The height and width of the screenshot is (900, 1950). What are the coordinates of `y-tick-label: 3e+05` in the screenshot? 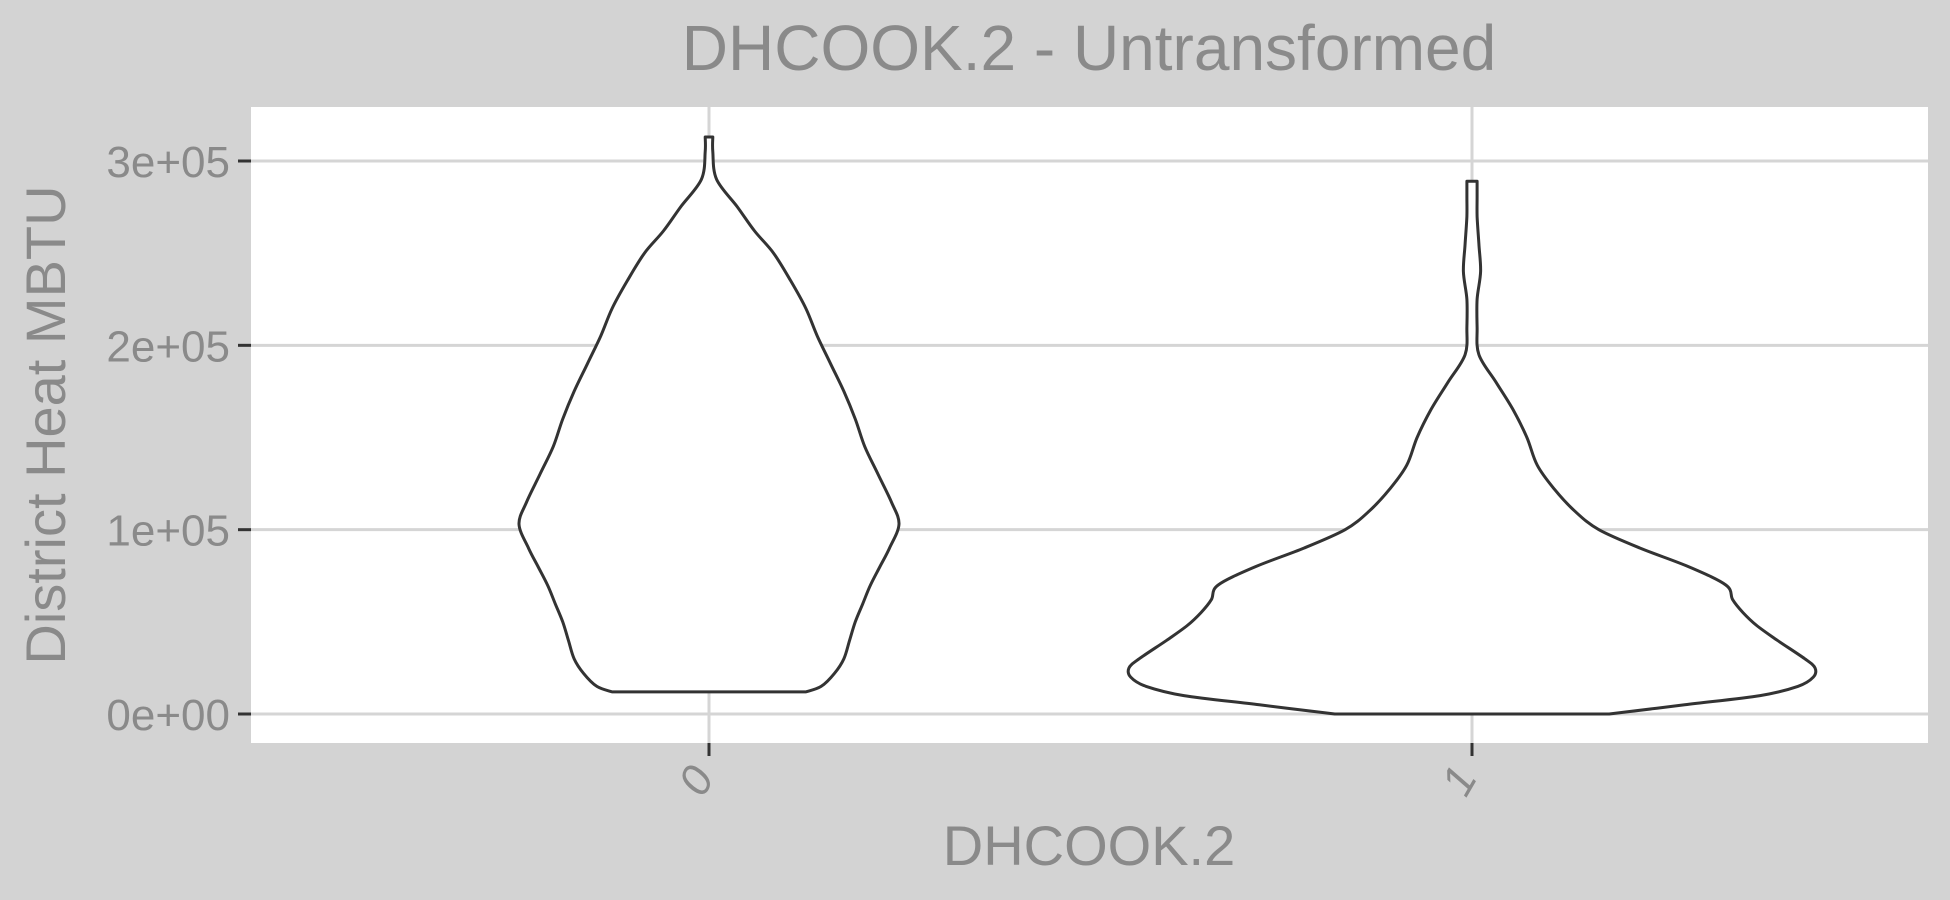 It's located at (168, 162).